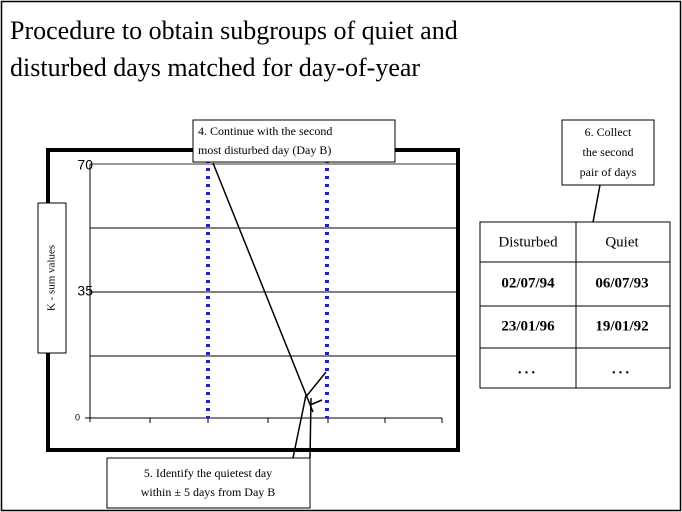 The image size is (682, 512). I want to click on table-header: Disturbed, so click(528, 242).